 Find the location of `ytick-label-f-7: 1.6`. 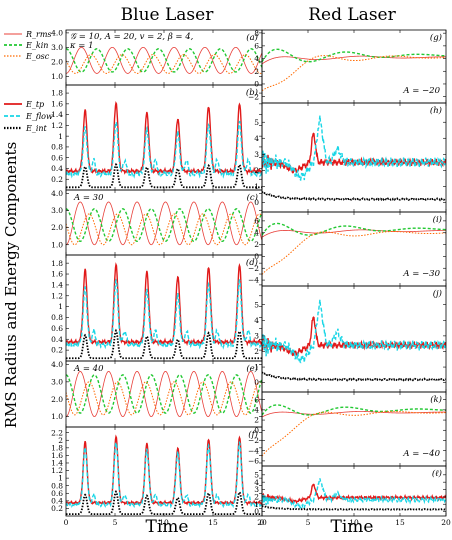

ytick-label-f-7: 1.6 is located at coordinates (57, 455).